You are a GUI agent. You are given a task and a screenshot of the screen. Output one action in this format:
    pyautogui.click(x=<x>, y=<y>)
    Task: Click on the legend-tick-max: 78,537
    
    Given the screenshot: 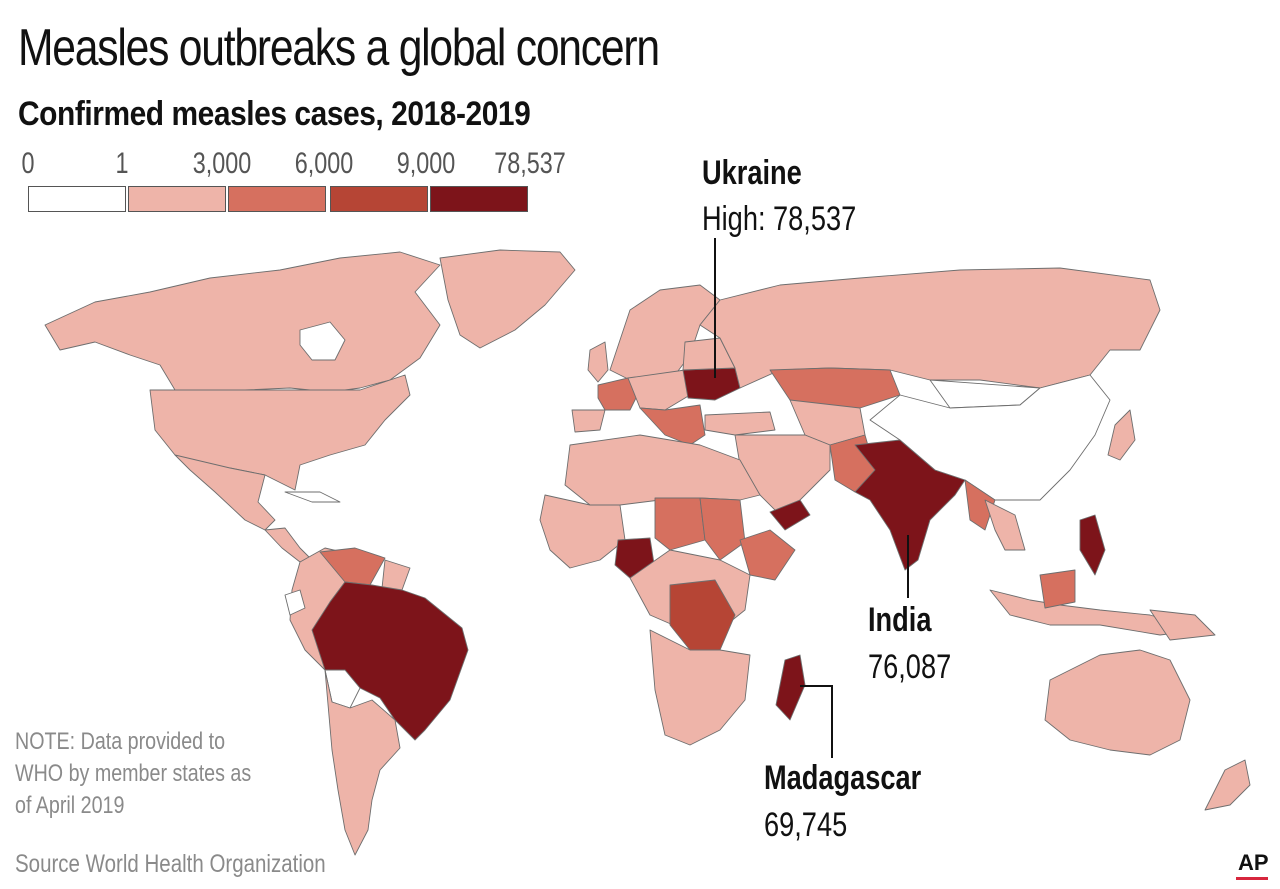 What is the action you would take?
    pyautogui.click(x=530, y=163)
    